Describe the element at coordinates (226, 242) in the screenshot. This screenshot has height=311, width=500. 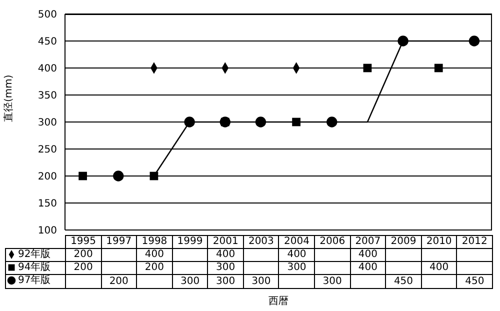
I see `x-tick-label: 2001` at that location.